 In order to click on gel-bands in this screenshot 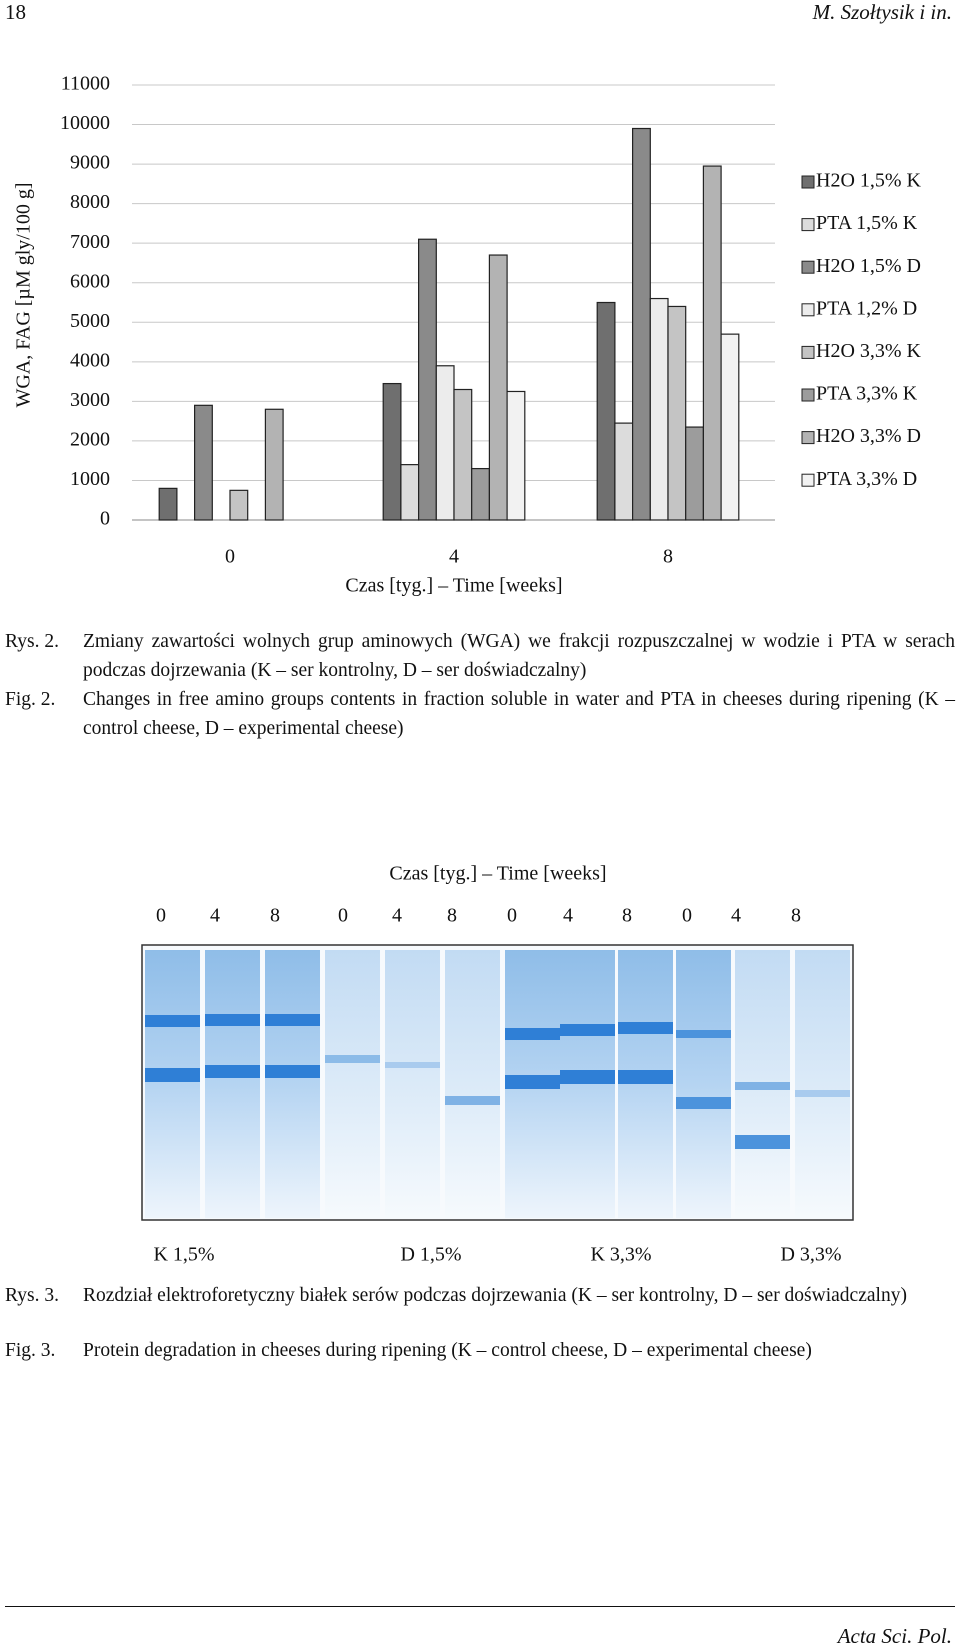, I will do `click(497, 1081)`.